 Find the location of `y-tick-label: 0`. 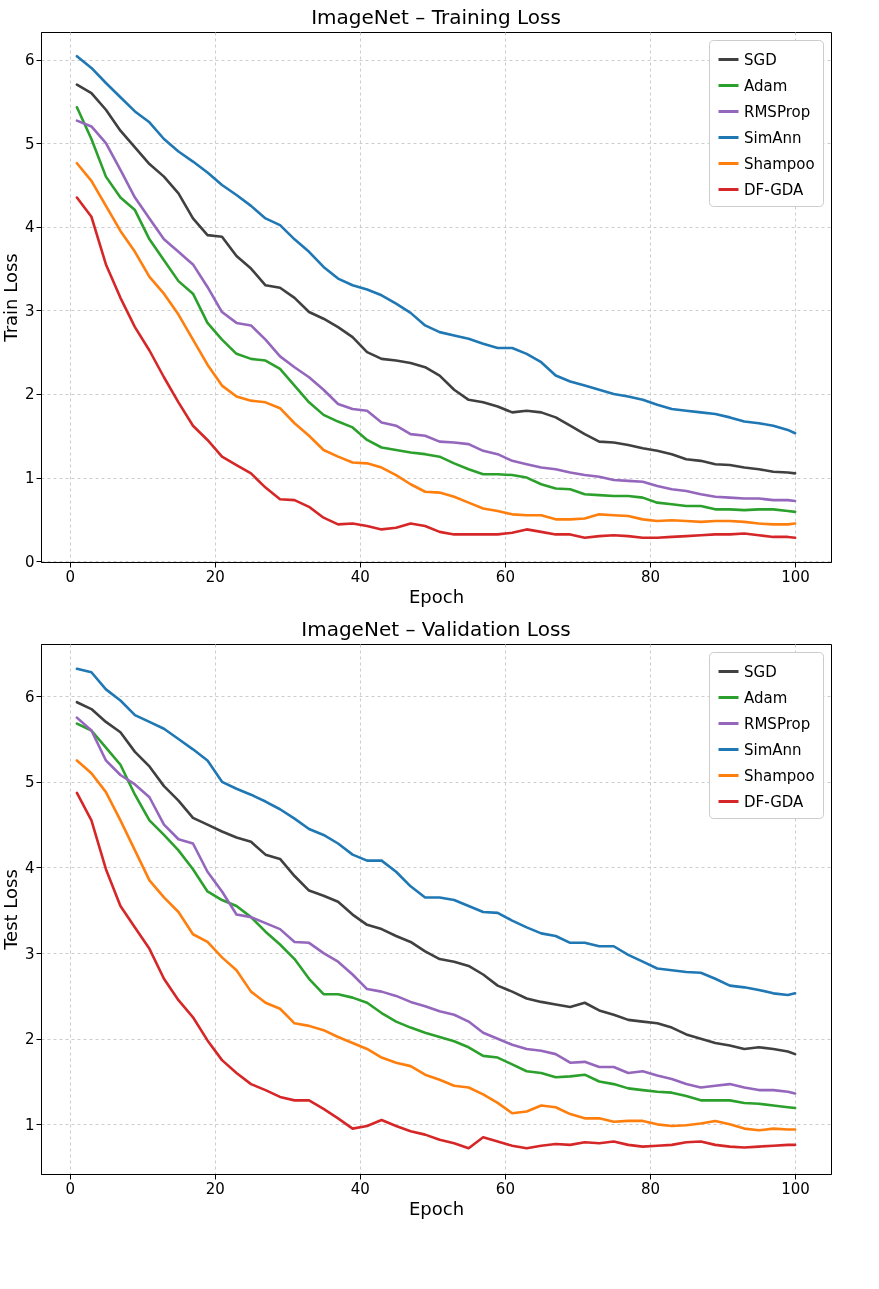

y-tick-label: 0 is located at coordinates (29, 561).